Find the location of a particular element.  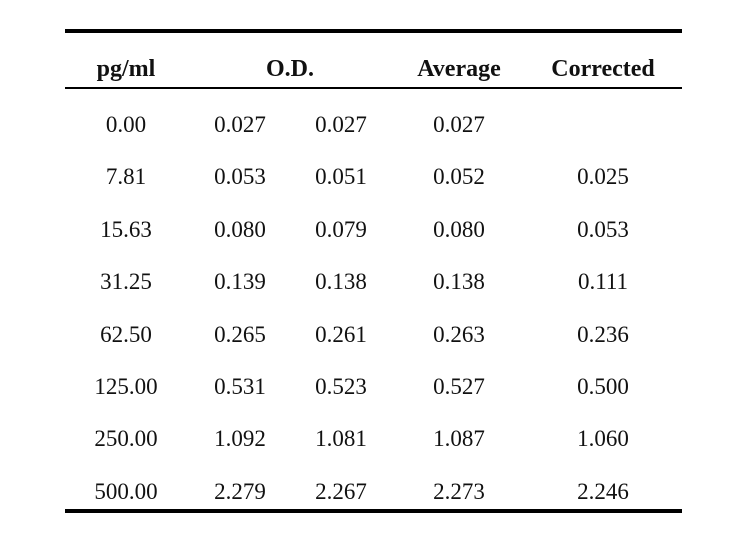

cell-concentration: 15.63 is located at coordinates (126, 229).